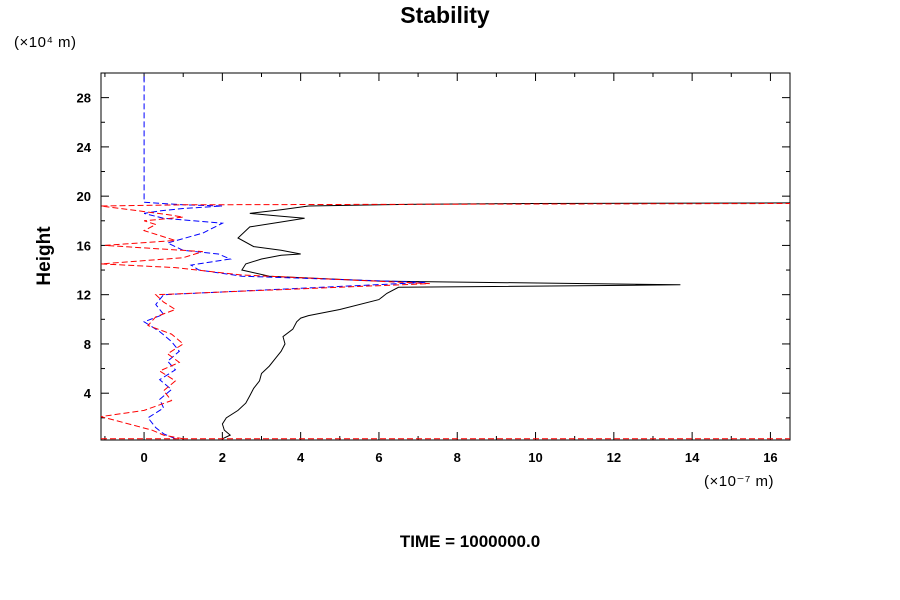  Describe the element at coordinates (301, 457) in the screenshot. I see `x-tick-label: 4` at that location.